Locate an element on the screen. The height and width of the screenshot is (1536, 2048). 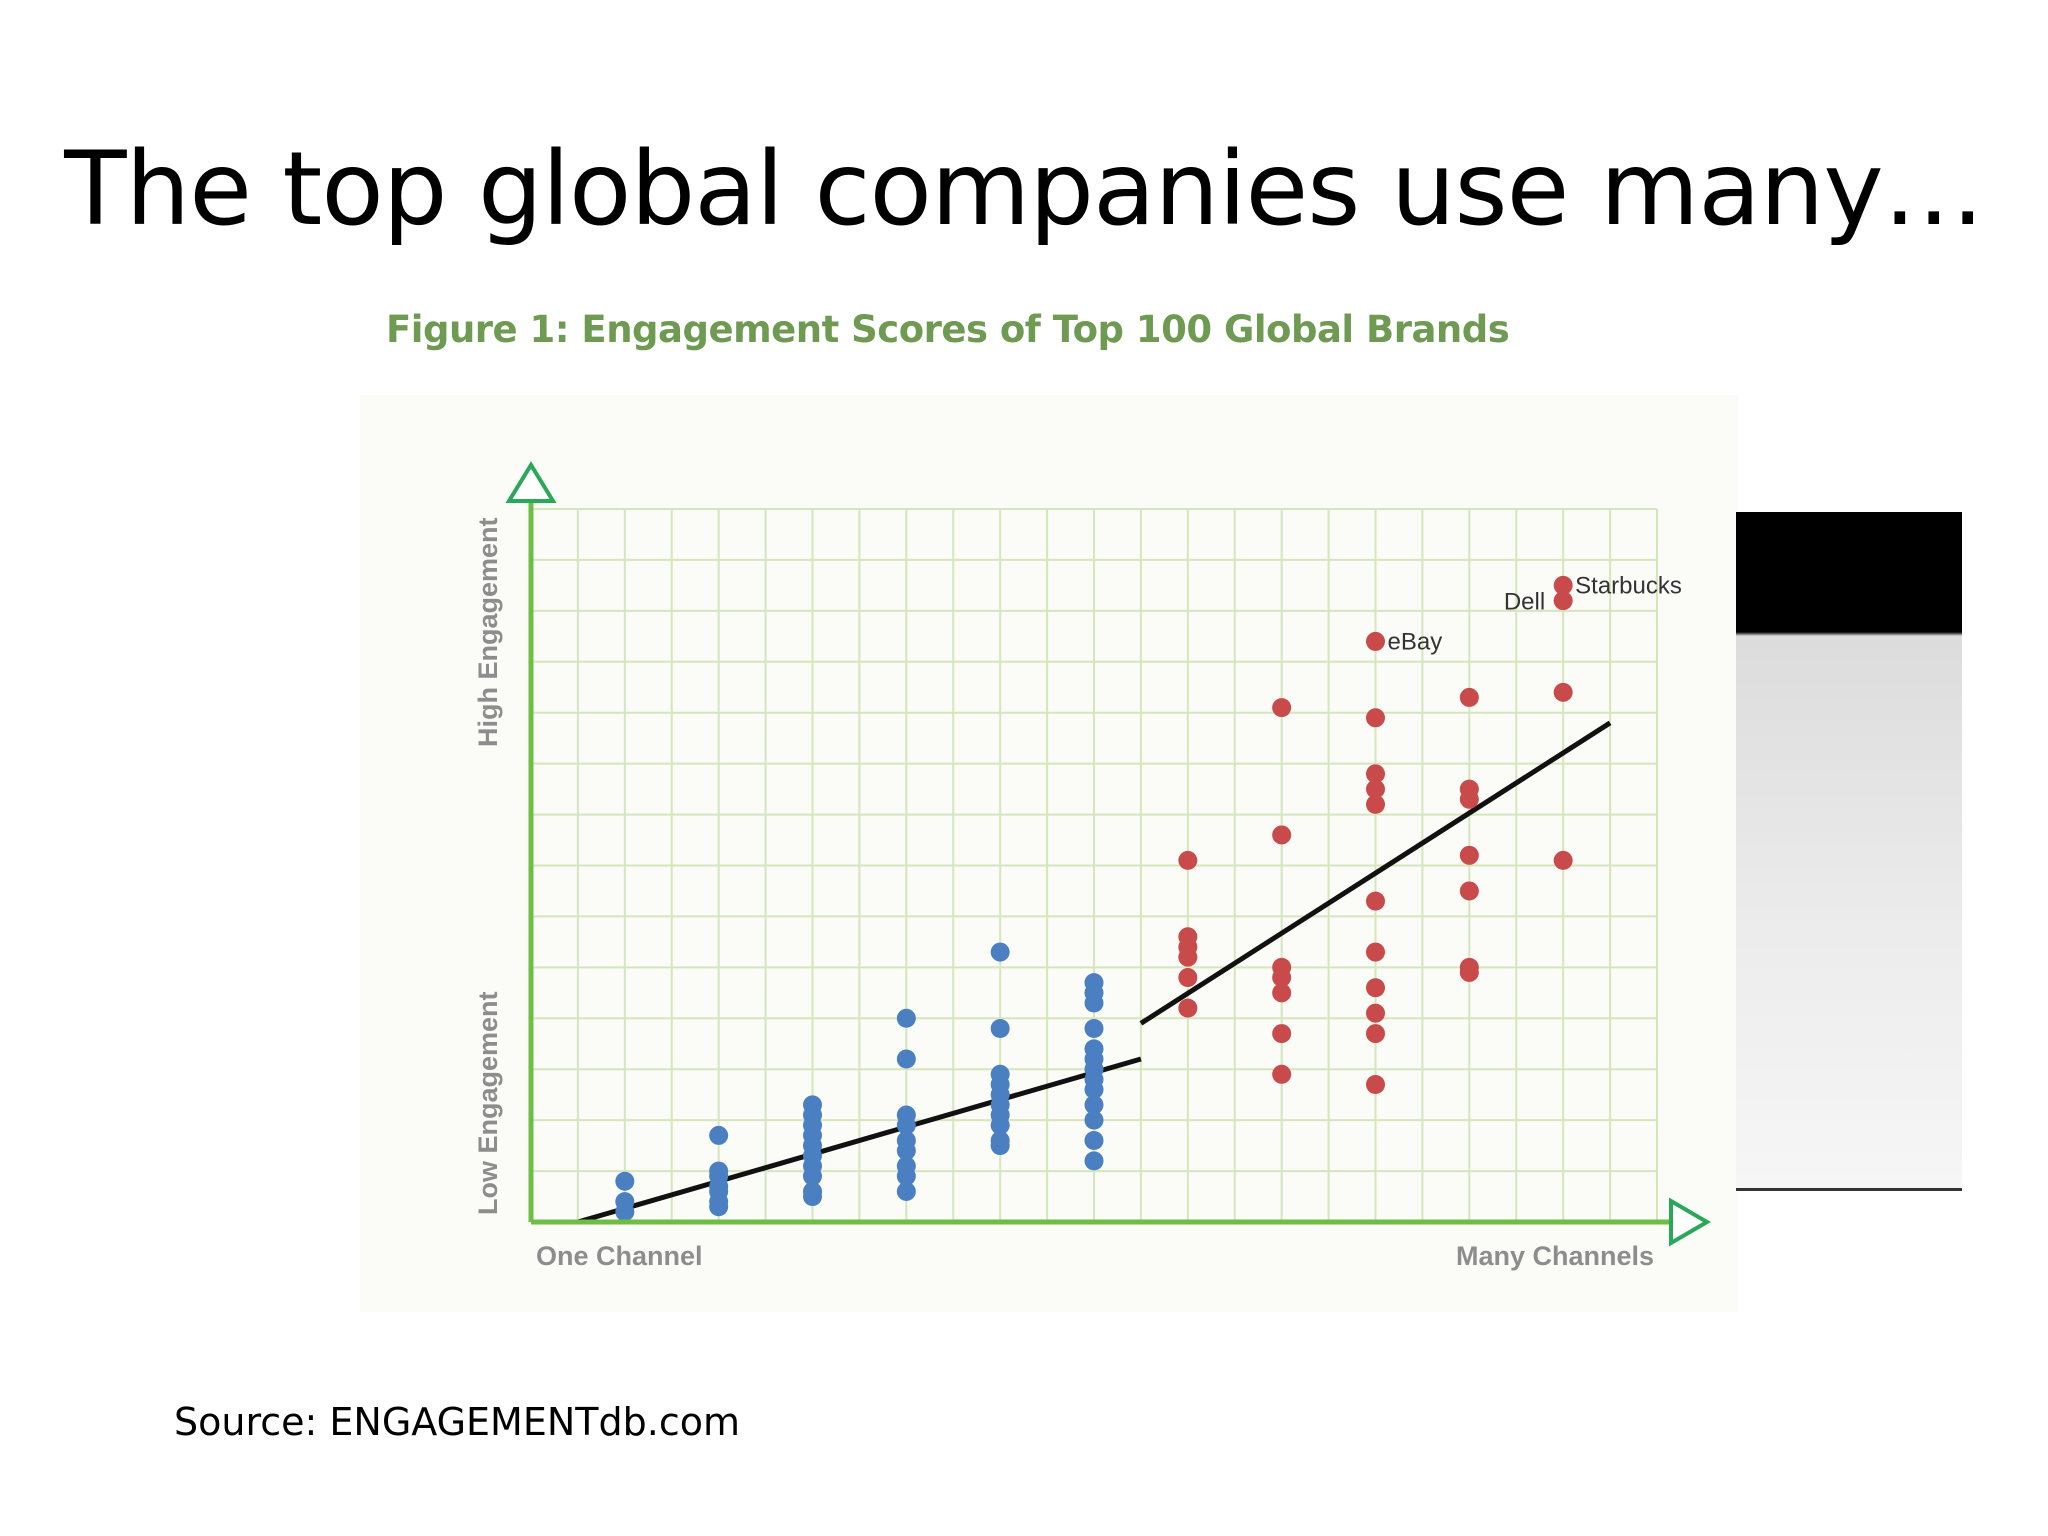
y-axis-label-low: Low Engagement is located at coordinates (488, 1103).